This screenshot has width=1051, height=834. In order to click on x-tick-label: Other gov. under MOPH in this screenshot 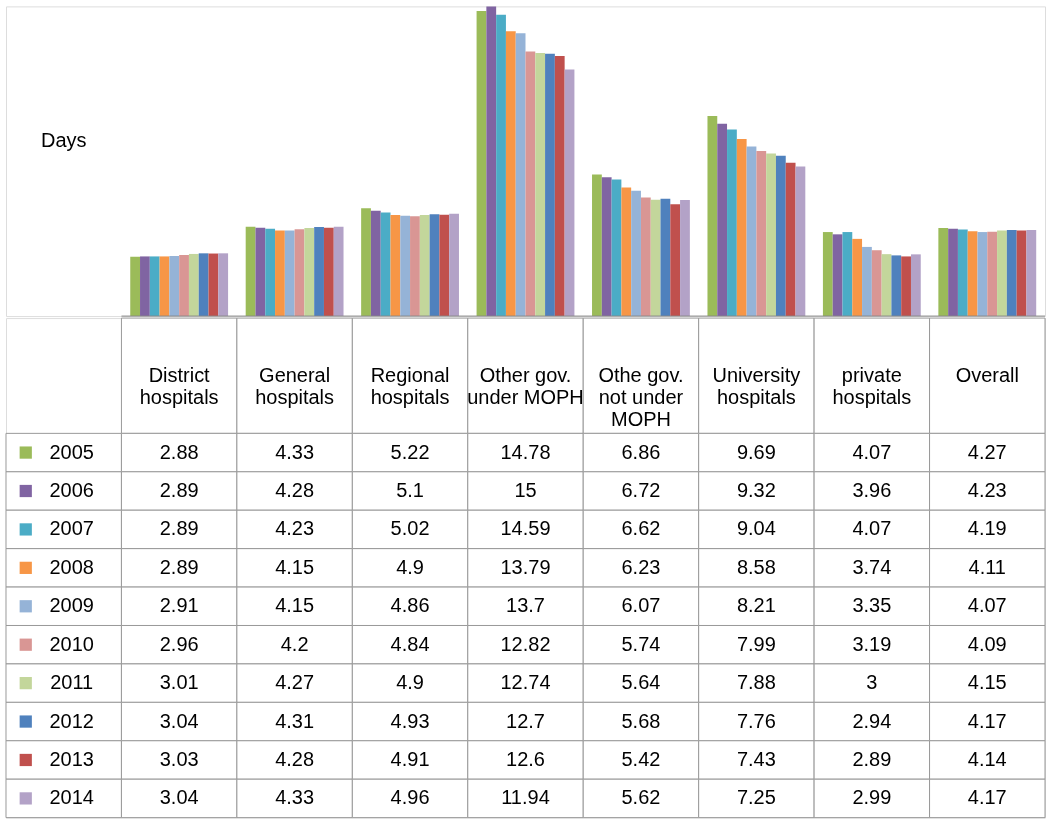, I will do `click(525, 385)`.